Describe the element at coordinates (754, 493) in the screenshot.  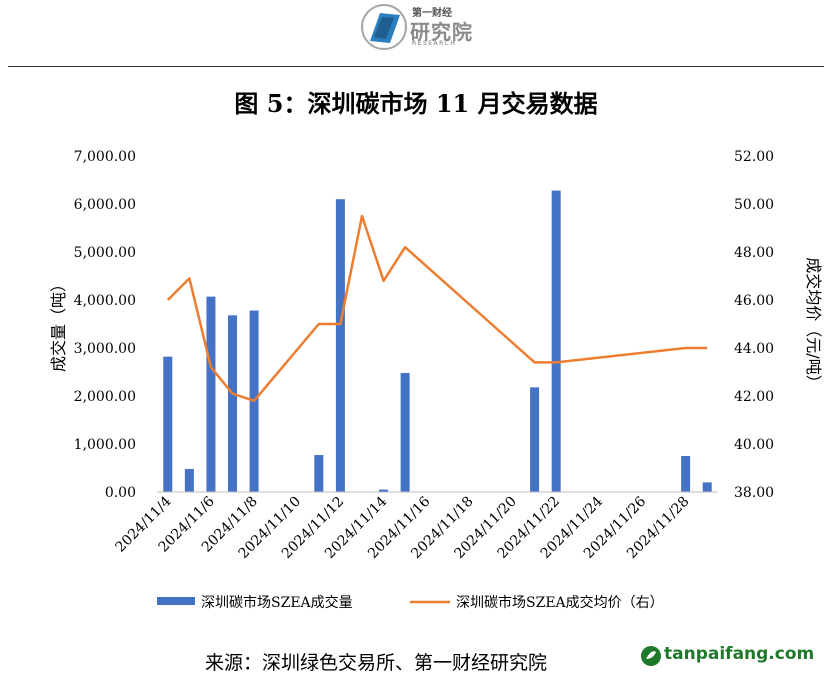
I see `y-right-tick-label: 38.00` at that location.